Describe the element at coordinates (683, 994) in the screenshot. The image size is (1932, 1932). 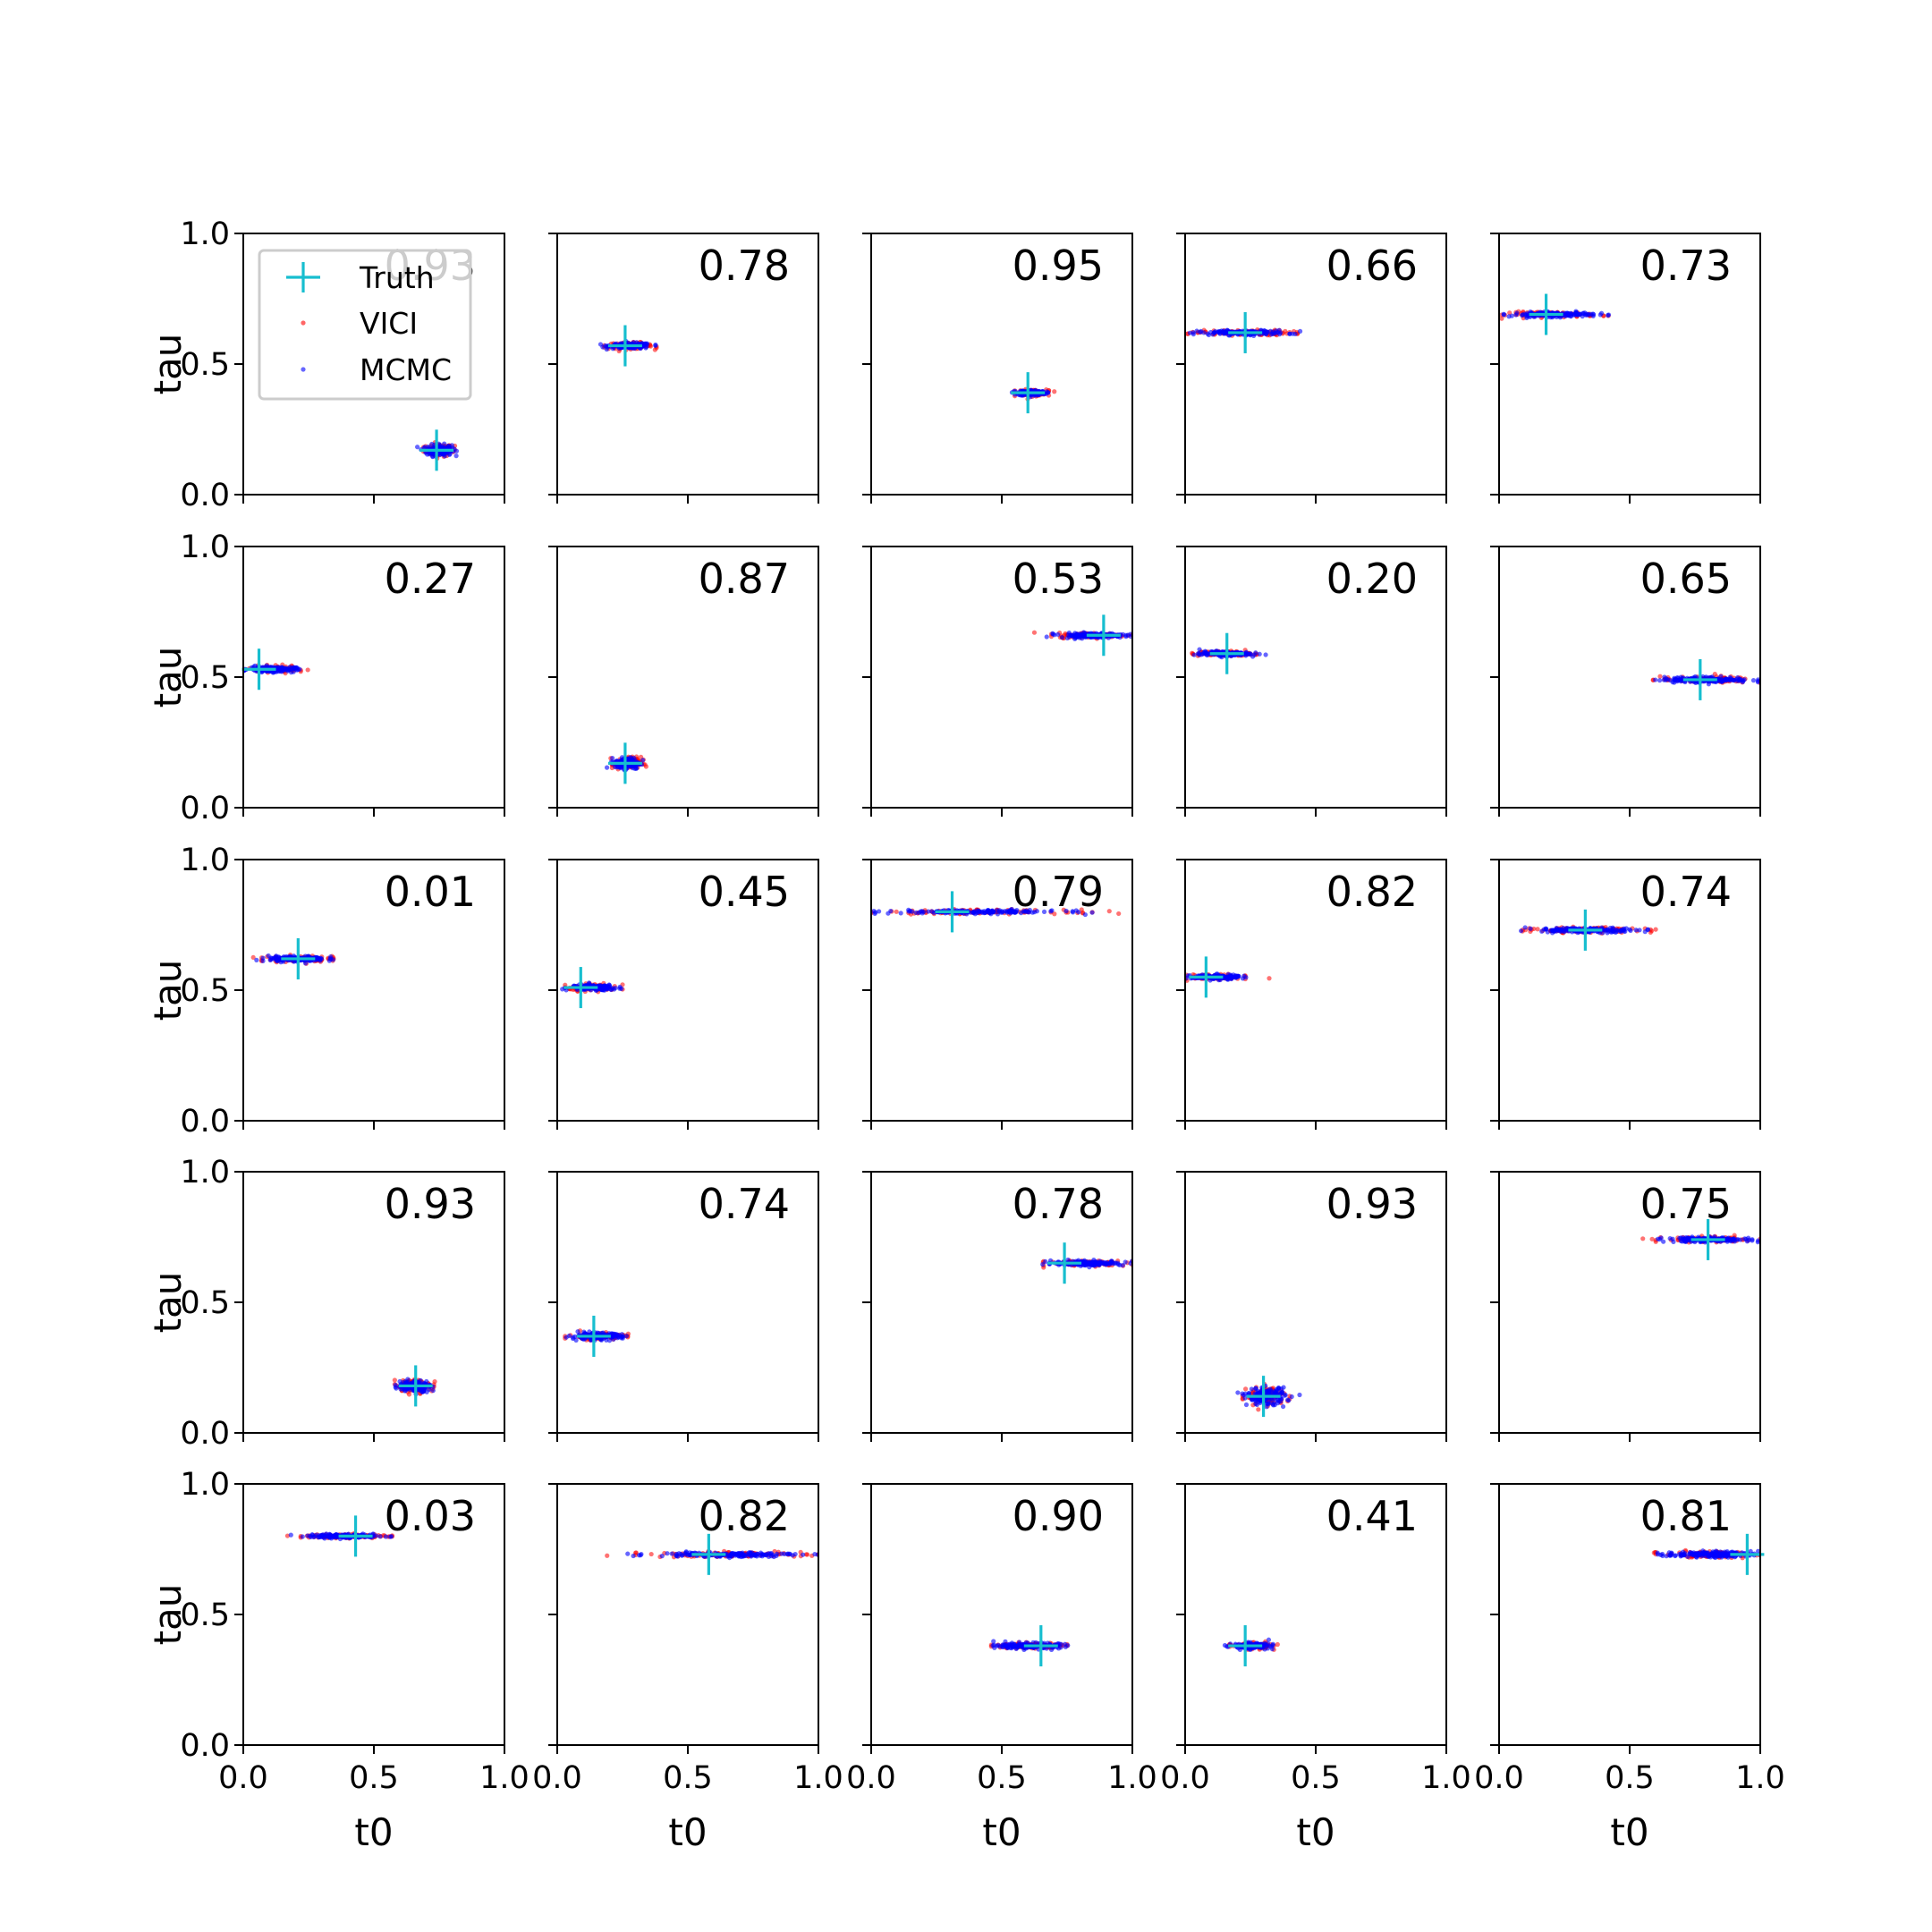
I see `panel-2-1: 0.45` at that location.